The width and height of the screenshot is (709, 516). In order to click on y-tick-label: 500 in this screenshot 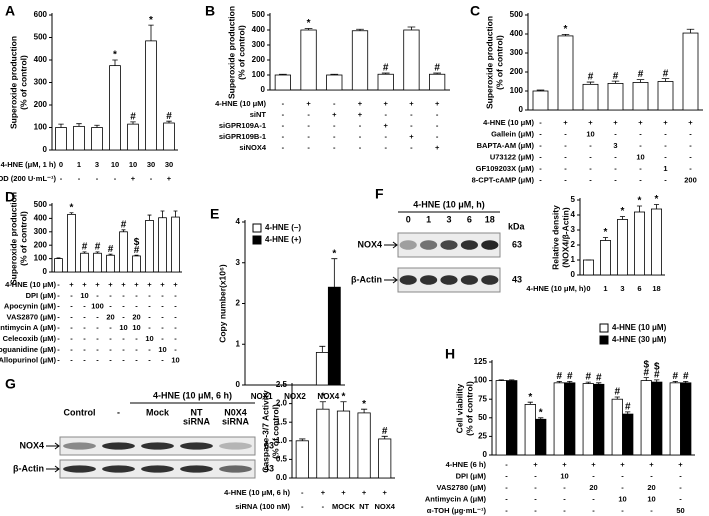, I will do `click(41, 204)`.